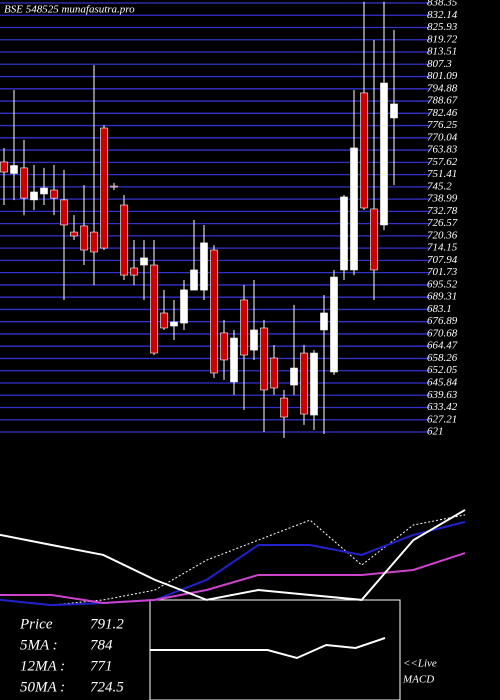 The height and width of the screenshot is (700, 500). I want to click on y-tick-label: 720.36, so click(442, 235).